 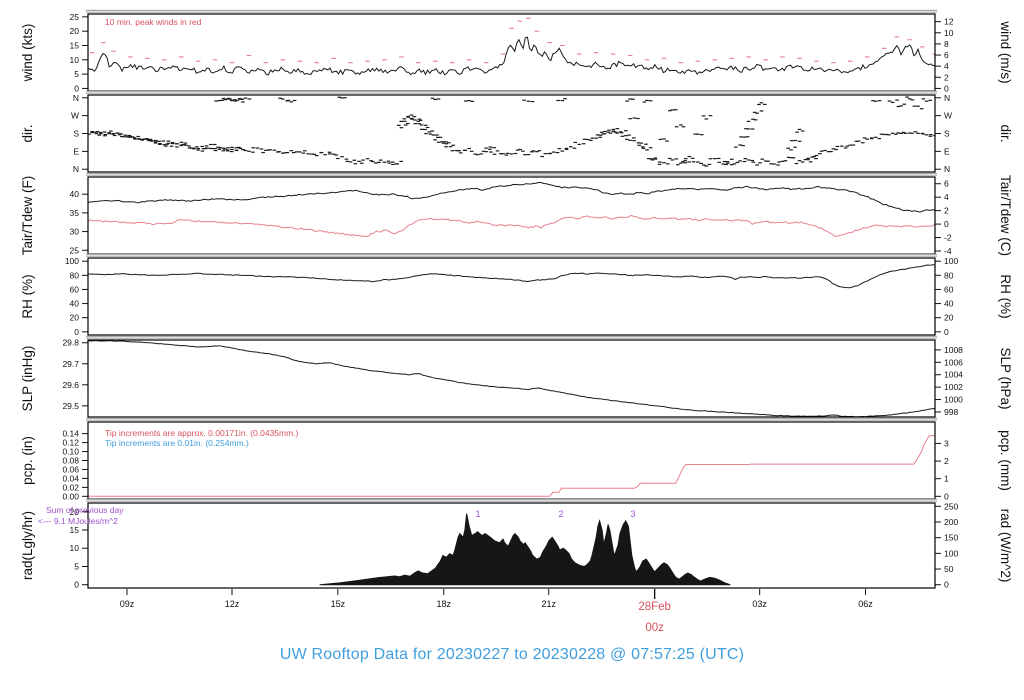 I want to click on left-tick-label: 0.04, so click(x=70, y=478).